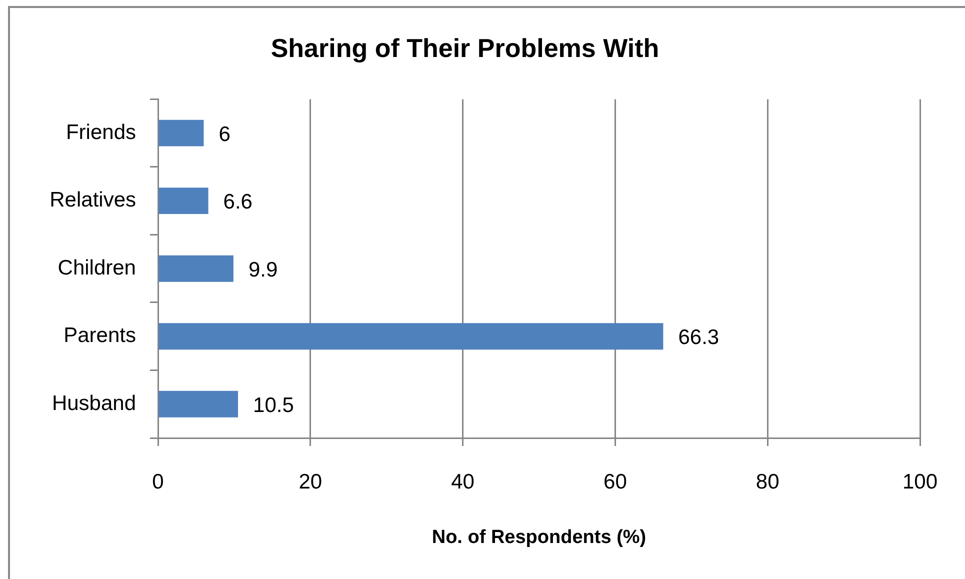 The height and width of the screenshot is (579, 965). What do you see at coordinates (768, 482) in the screenshot?
I see `x-tick-label: 80` at bounding box center [768, 482].